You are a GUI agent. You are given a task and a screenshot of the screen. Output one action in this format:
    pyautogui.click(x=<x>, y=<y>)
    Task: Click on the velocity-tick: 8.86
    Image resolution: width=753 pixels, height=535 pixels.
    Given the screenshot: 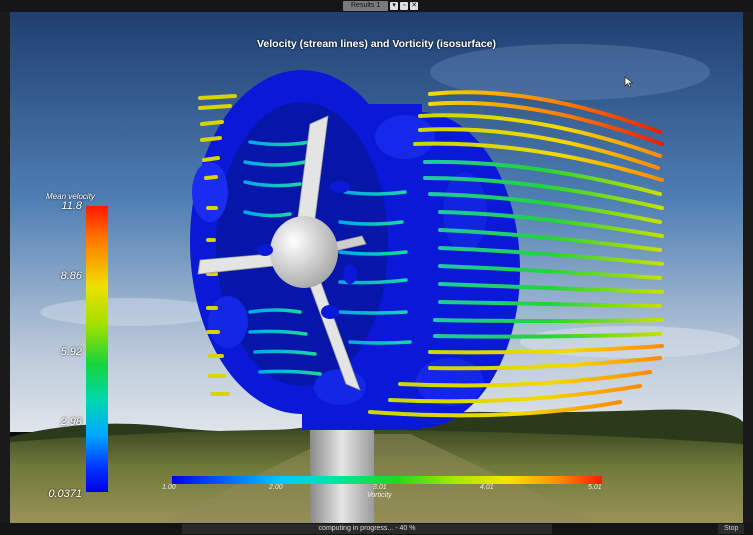 What is the action you would take?
    pyautogui.click(x=71, y=276)
    